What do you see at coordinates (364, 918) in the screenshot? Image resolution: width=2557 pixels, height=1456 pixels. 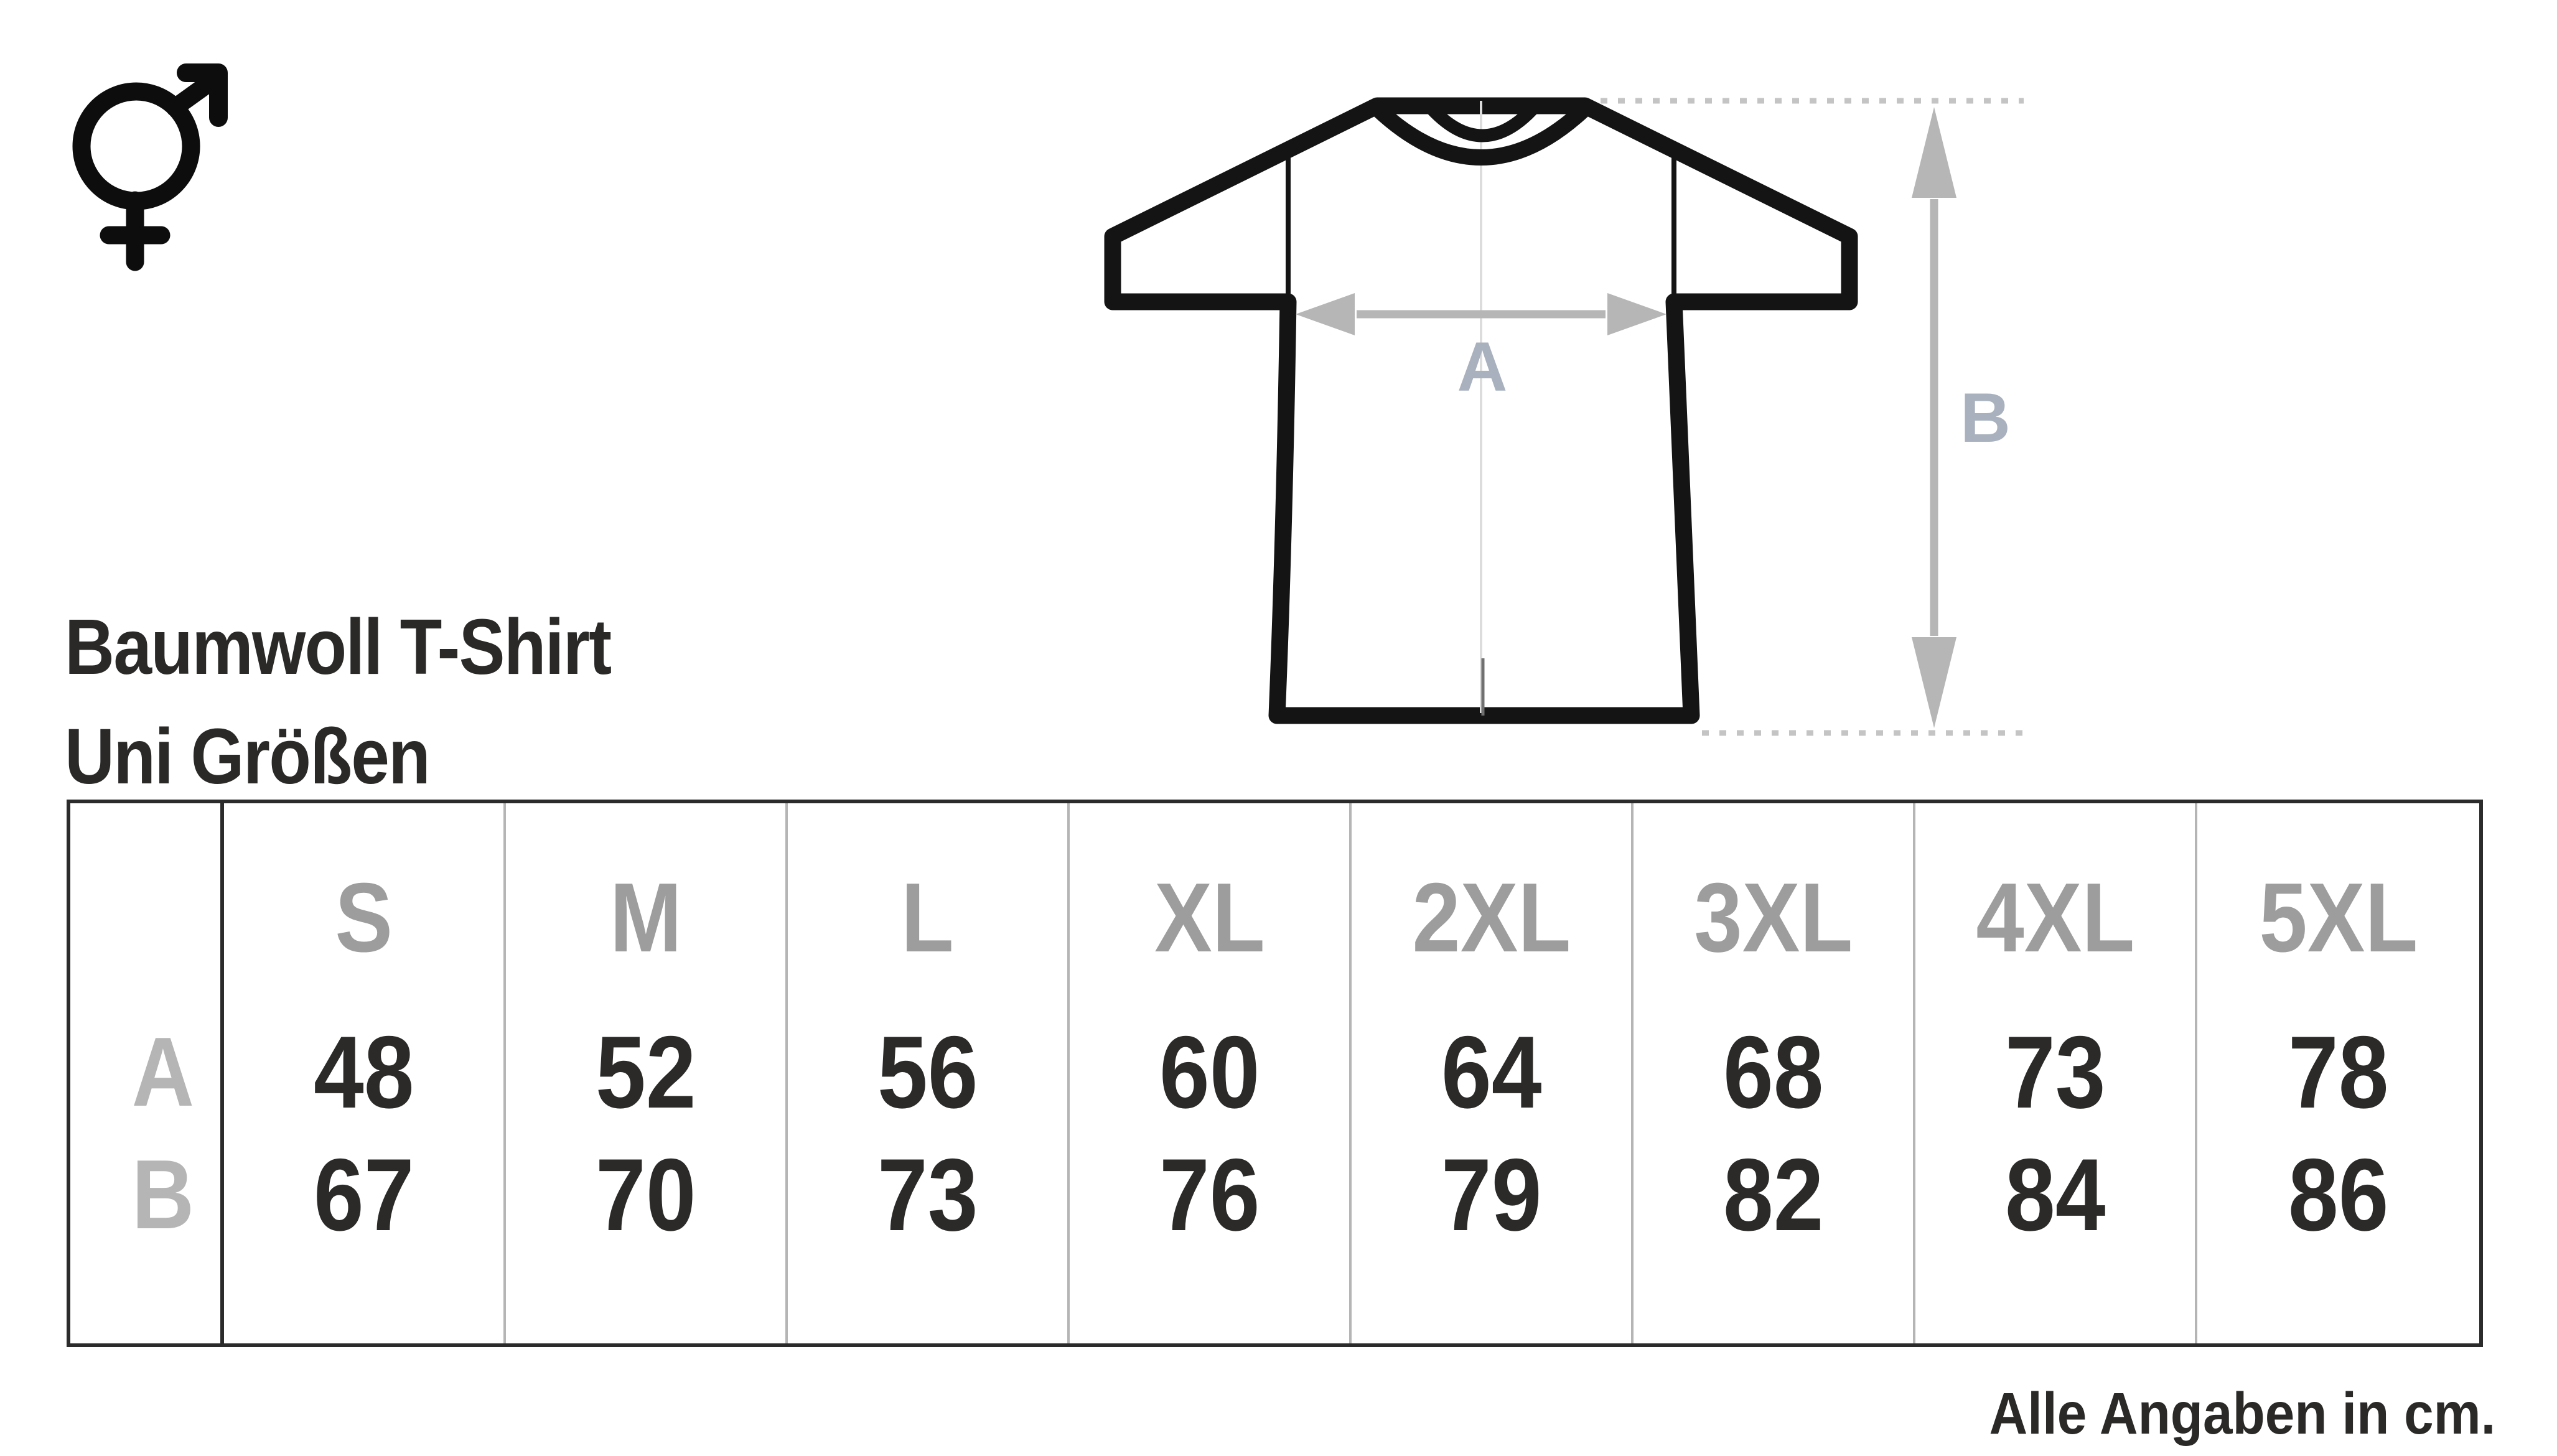 I see `column-header: S` at bounding box center [364, 918].